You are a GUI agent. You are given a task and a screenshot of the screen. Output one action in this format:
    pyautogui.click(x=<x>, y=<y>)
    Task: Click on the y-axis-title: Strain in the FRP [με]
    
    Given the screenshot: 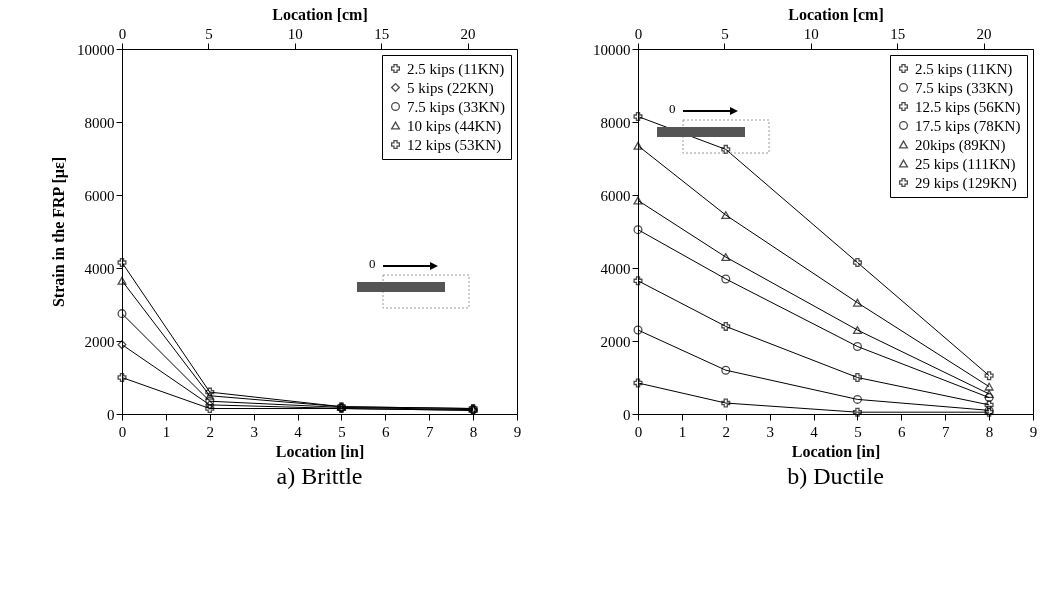 What is the action you would take?
    pyautogui.click(x=59, y=232)
    